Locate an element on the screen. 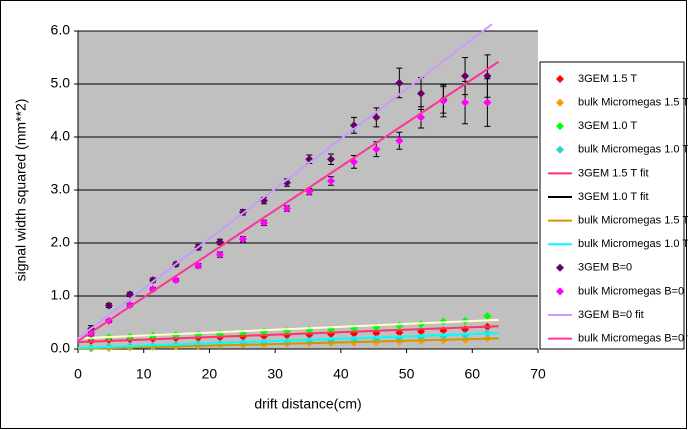  x-tick-label: 60 is located at coordinates (472, 374).